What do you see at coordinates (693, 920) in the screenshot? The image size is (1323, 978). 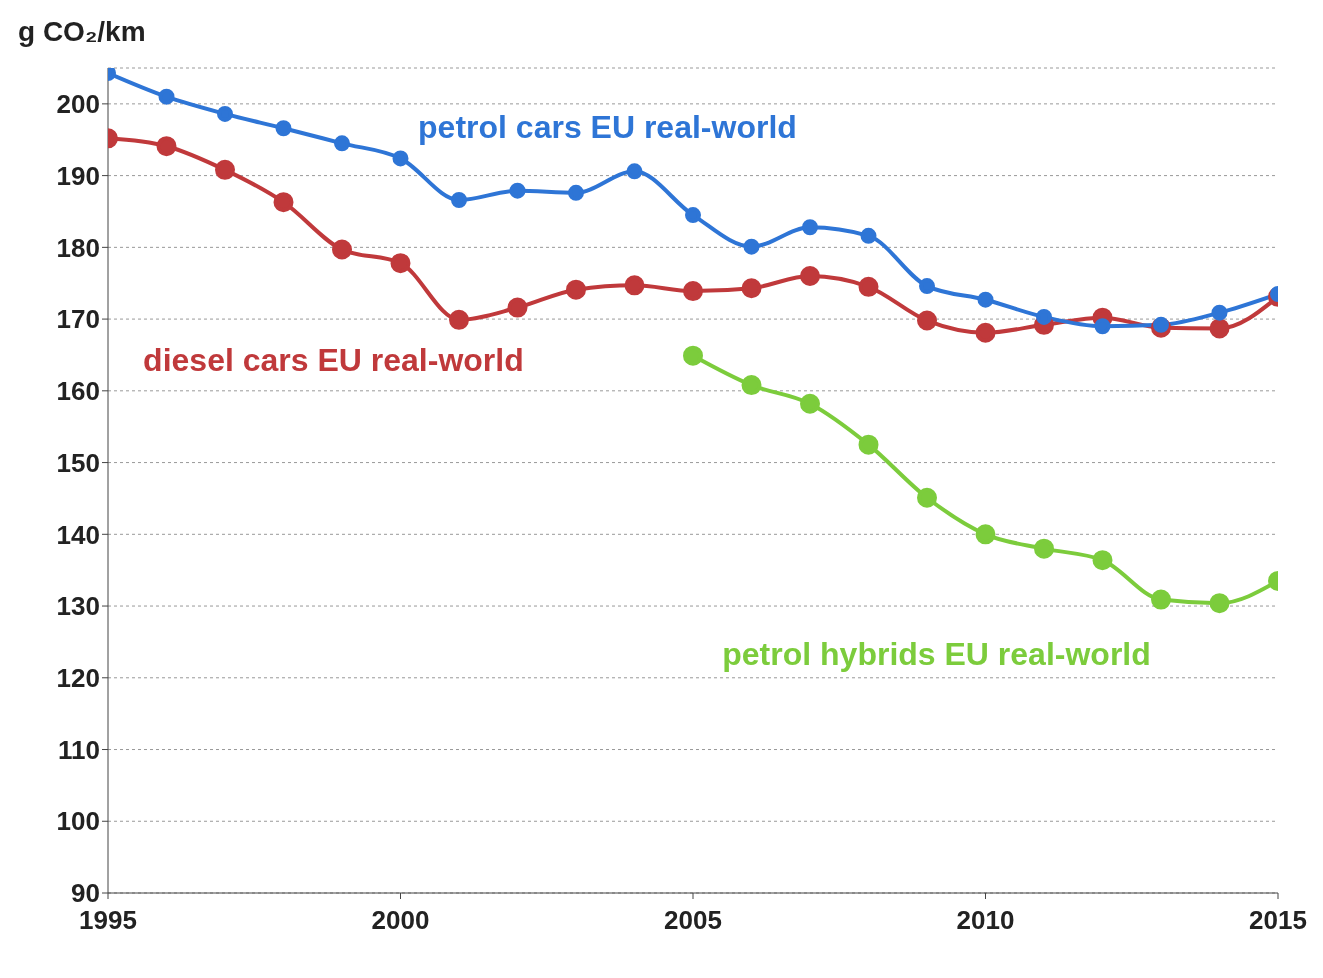 I see `x-tick-label: 2005` at bounding box center [693, 920].